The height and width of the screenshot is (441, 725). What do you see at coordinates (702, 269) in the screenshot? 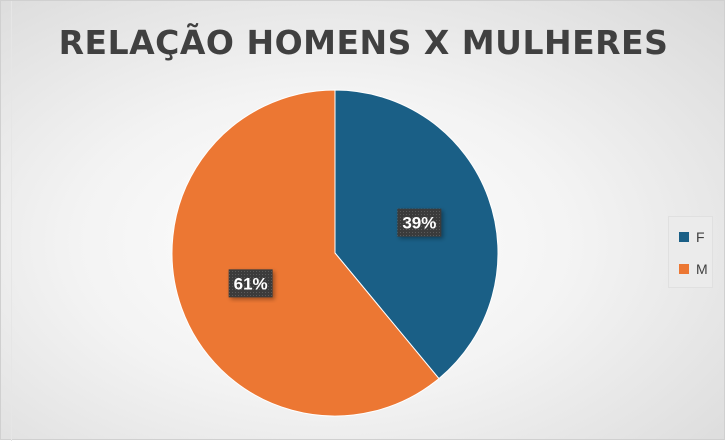
I see `legend-label-m: M` at bounding box center [702, 269].